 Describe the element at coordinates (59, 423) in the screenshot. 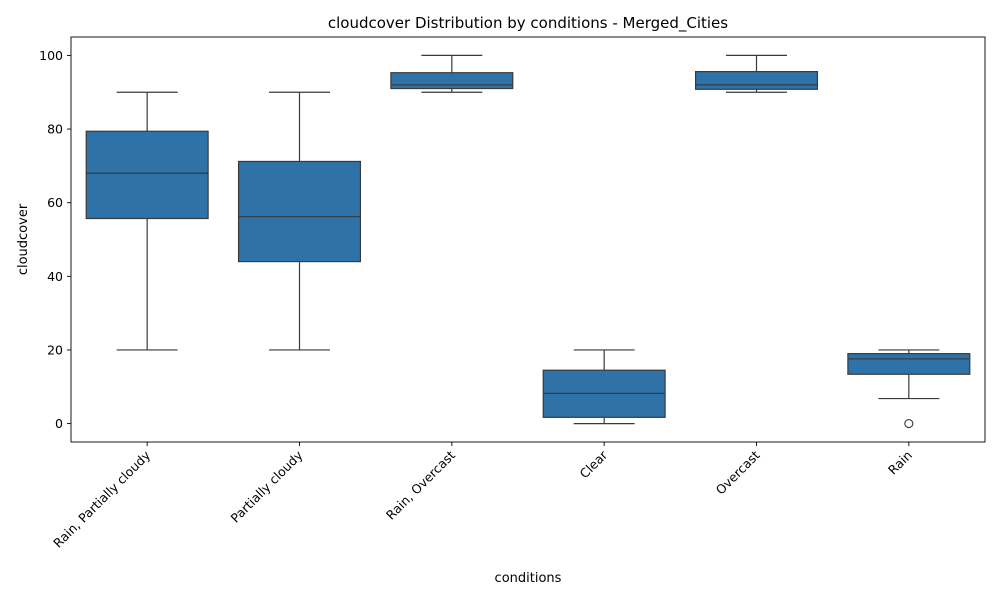

I see `y-tick-label: 0` at that location.